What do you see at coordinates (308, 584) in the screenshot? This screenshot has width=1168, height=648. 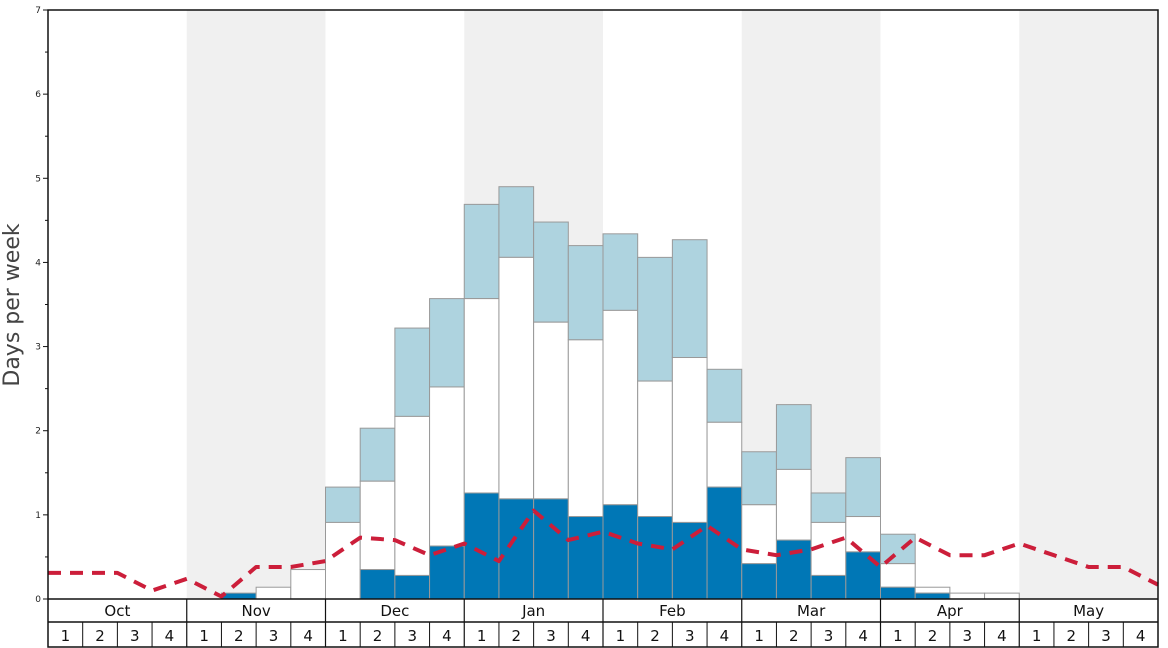 I see `bar-white-nov-w4` at bounding box center [308, 584].